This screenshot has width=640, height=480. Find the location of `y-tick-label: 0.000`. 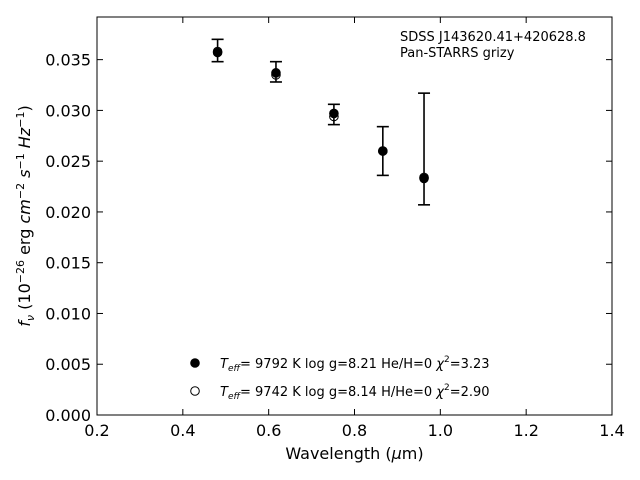

y-tick-label: 0.000 is located at coordinates (68, 415).